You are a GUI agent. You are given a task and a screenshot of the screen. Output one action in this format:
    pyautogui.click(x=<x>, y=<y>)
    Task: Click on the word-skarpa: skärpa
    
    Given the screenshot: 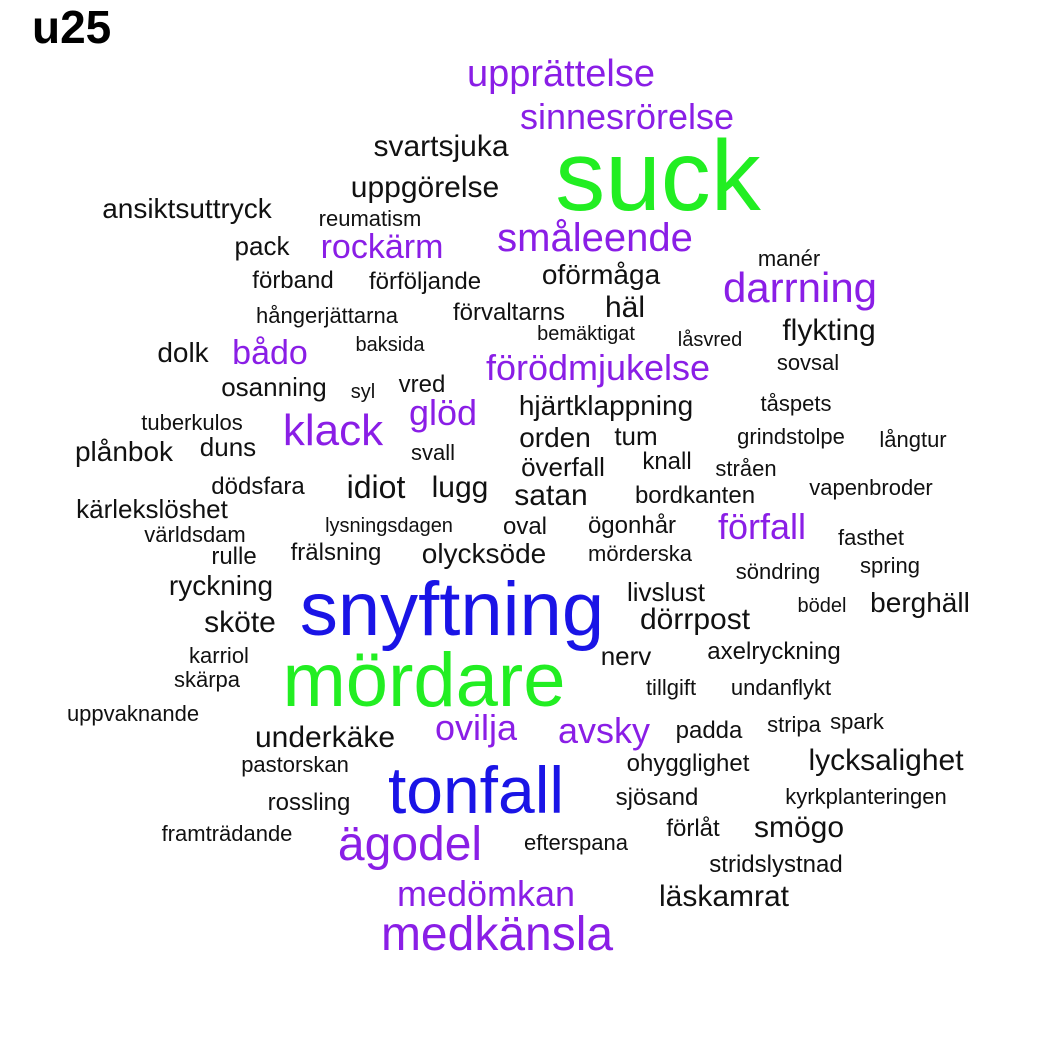 What is the action you would take?
    pyautogui.click(x=207, y=679)
    